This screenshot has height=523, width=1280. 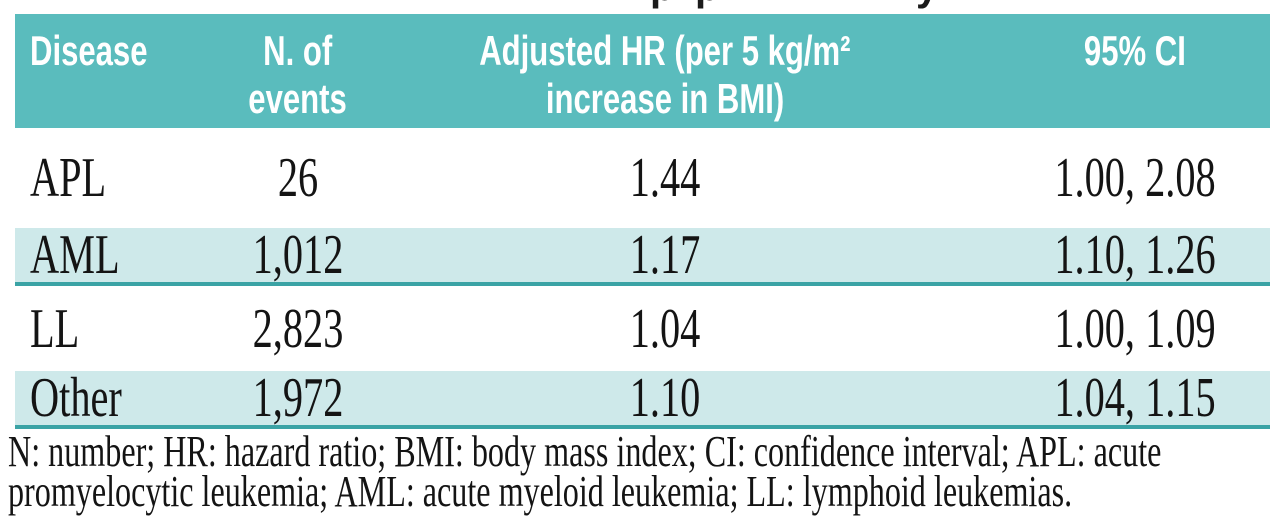 I want to click on cell-text: 1.17, so click(x=665, y=255).